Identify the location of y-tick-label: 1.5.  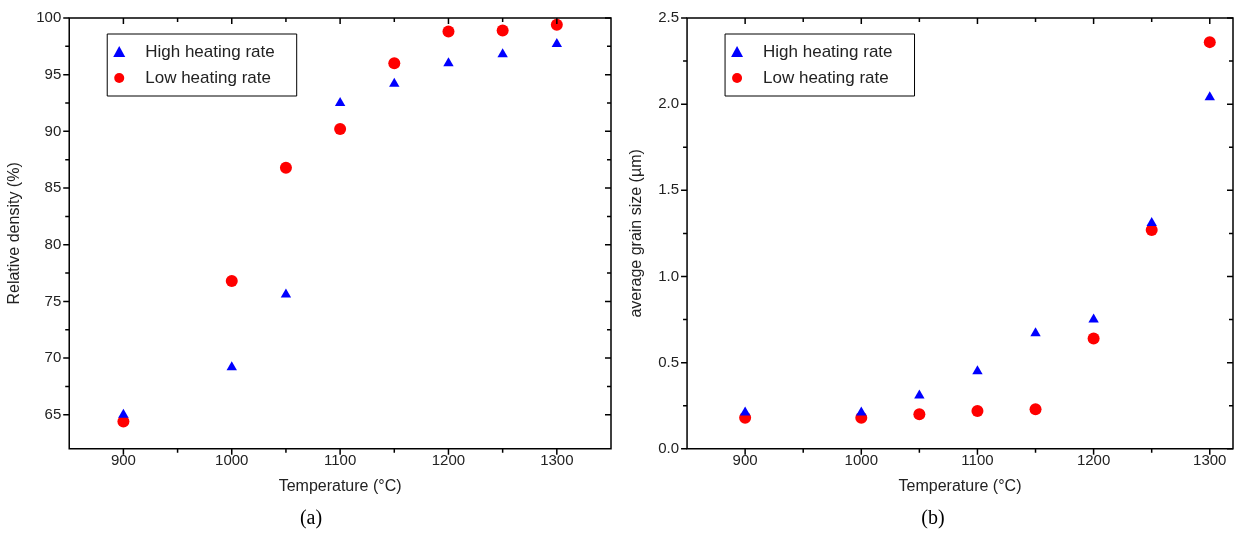
(669, 189).